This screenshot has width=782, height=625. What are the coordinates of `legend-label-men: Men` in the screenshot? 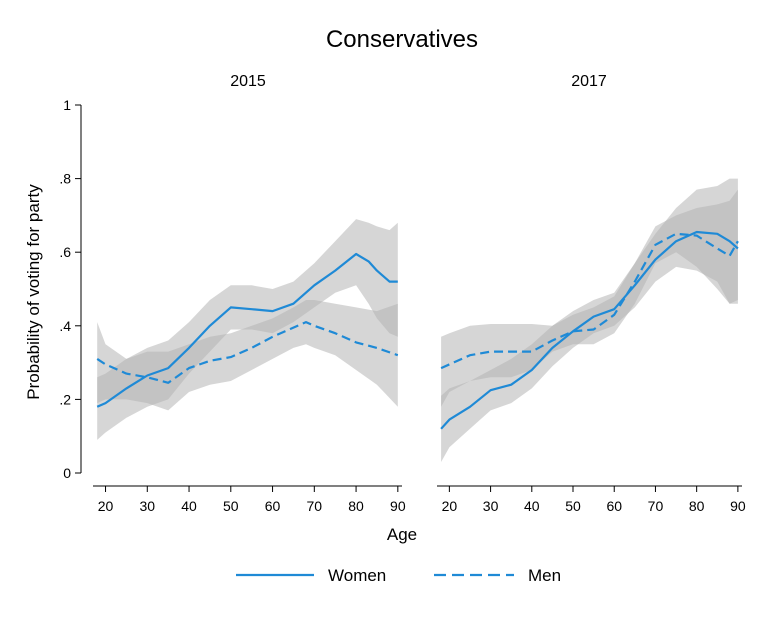 It's located at (544, 575).